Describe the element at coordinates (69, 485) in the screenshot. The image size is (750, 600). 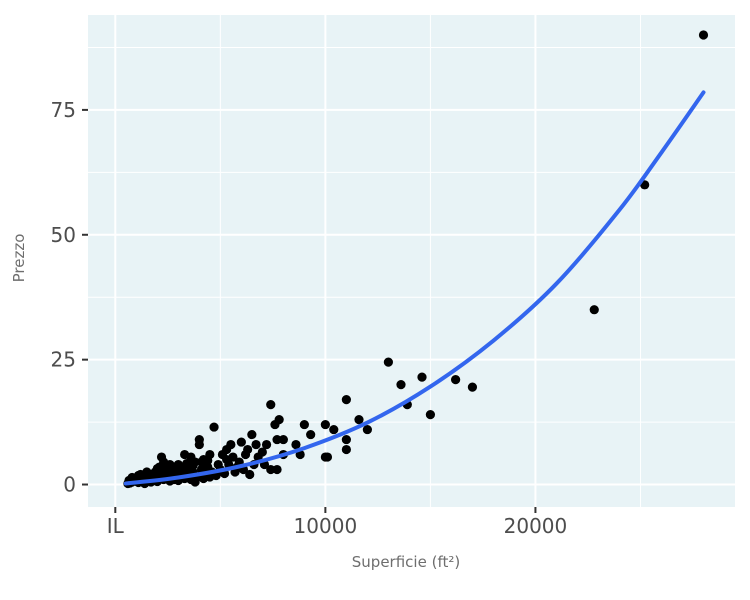
I see `y-tick-label: 0` at that location.